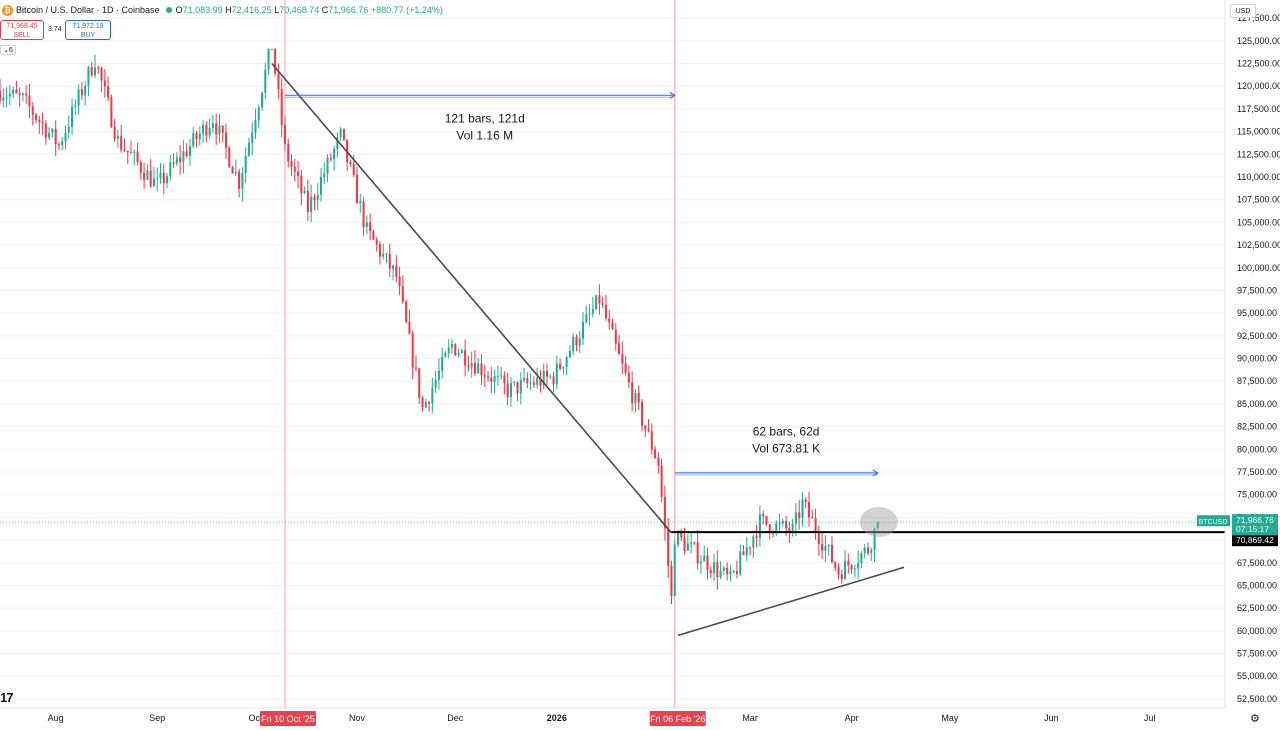  Describe the element at coordinates (22, 30) in the screenshot. I see `sell-button: 71,968.45 SELL` at that location.